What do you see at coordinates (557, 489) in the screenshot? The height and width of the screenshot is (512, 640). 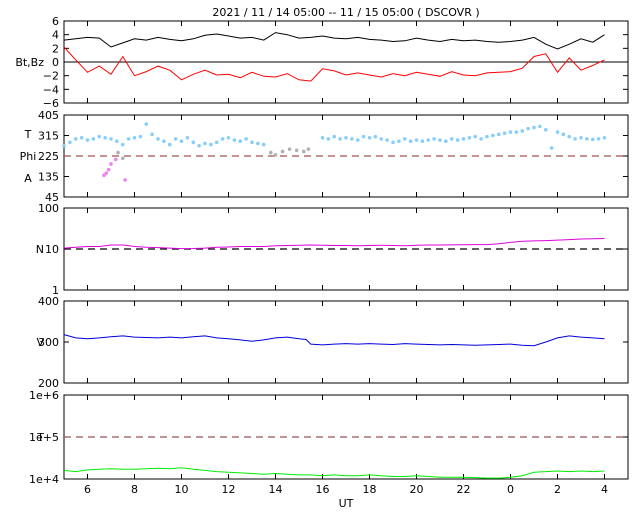 I see `x-tick-label: 2` at bounding box center [557, 489].